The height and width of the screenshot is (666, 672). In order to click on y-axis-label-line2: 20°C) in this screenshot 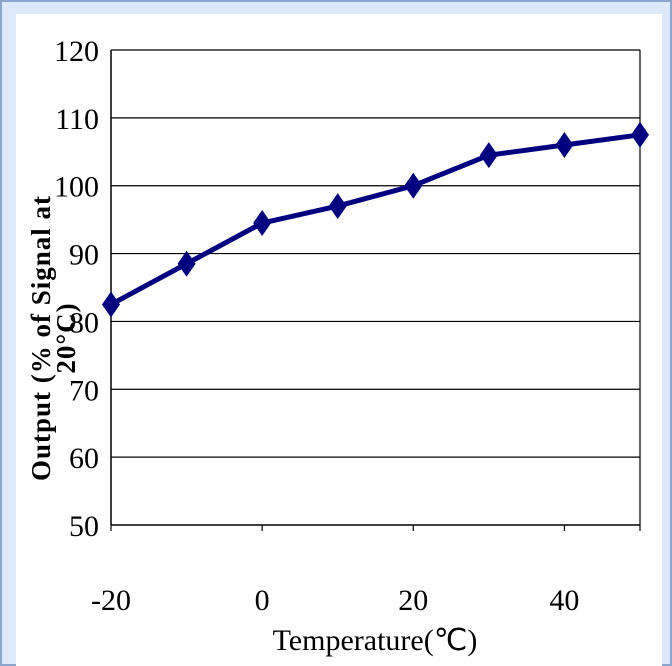, I will do `click(66, 337)`.